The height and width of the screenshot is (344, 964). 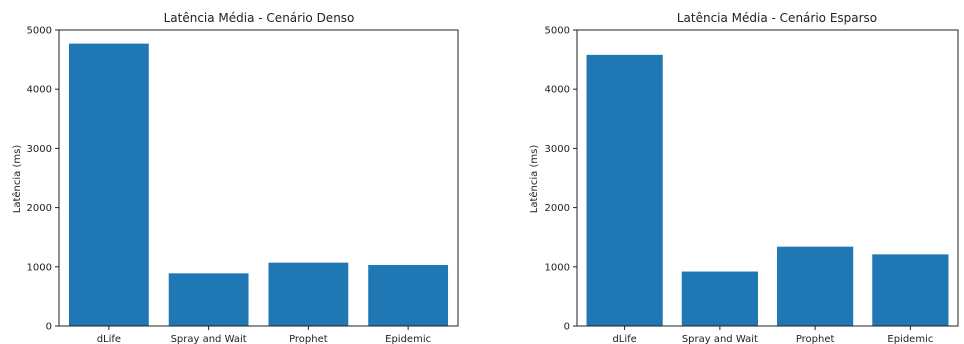 I want to click on chart-title: Latência Média - Cenário Esparso, so click(x=777, y=18).